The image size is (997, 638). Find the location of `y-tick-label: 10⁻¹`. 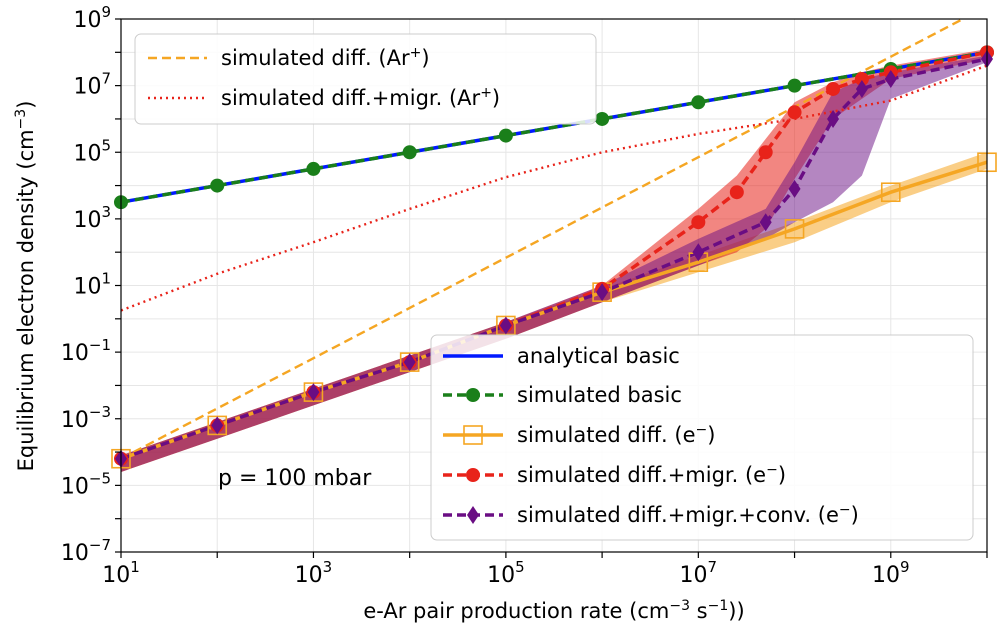

y-tick-label: 10⁻¹ is located at coordinates (86, 351).